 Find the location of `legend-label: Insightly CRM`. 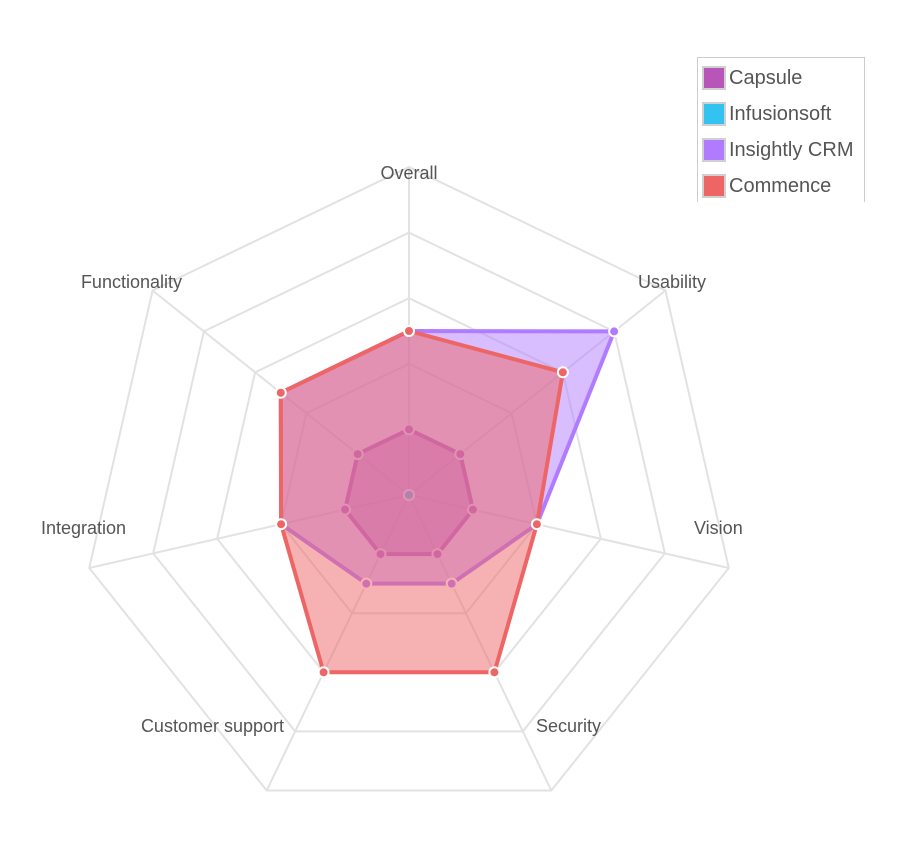

legend-label: Insightly CRM is located at coordinates (791, 149).